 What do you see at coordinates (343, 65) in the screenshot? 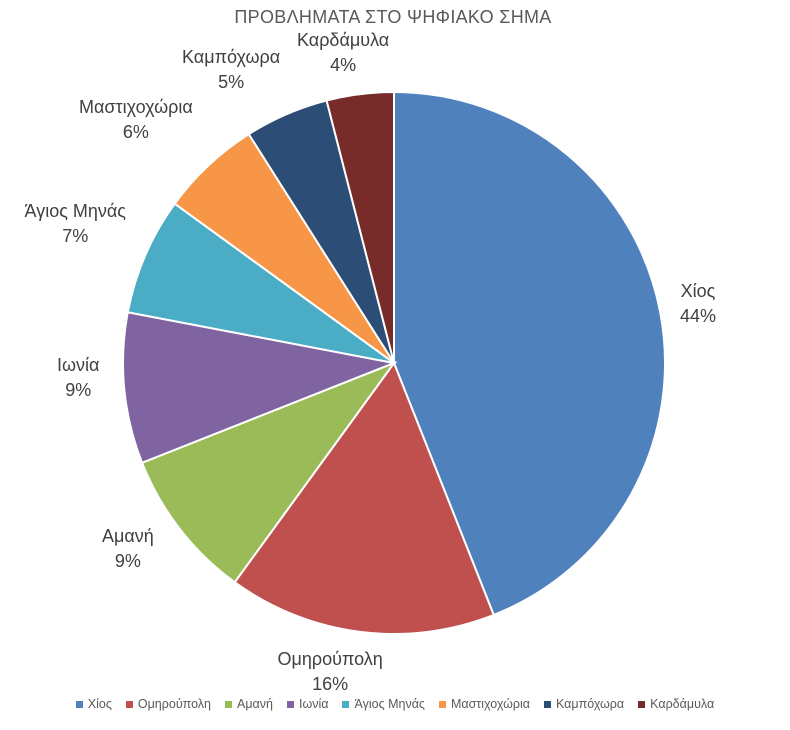
I see `slice-percent-label: 4%` at bounding box center [343, 65].